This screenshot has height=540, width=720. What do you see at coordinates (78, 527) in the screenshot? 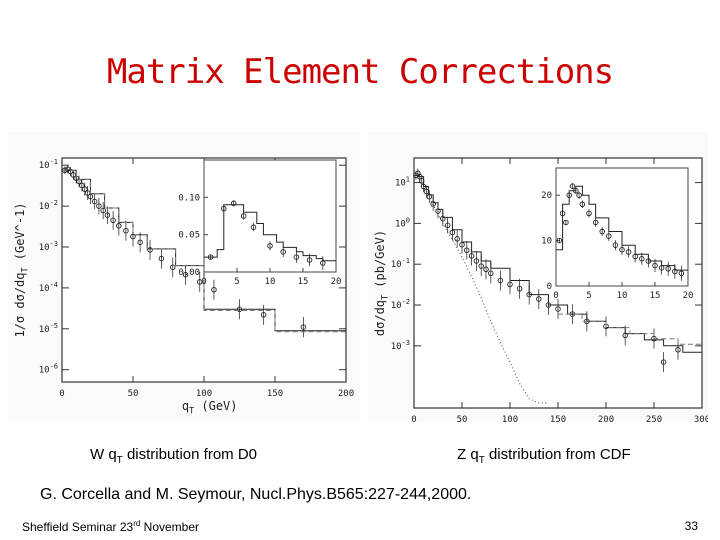
I see `footer-pre: Sheffield Seminar 23` at bounding box center [78, 527].